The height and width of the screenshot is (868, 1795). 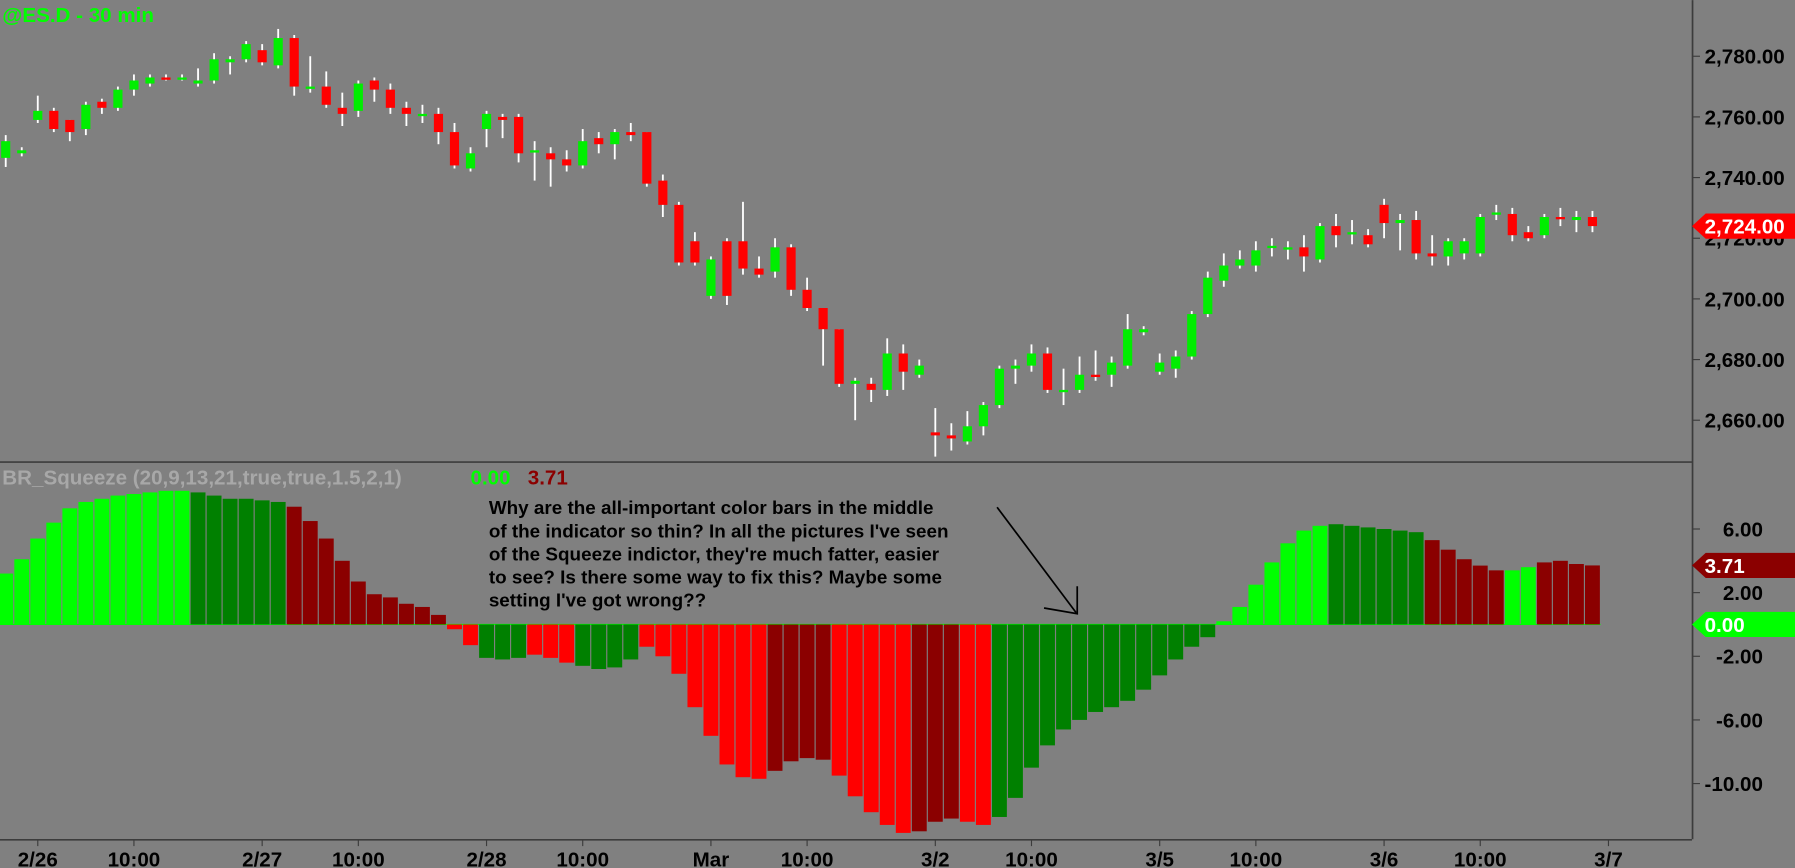 What do you see at coordinates (597, 601) in the screenshot?
I see `annotation-line: setting I've got wrong??` at bounding box center [597, 601].